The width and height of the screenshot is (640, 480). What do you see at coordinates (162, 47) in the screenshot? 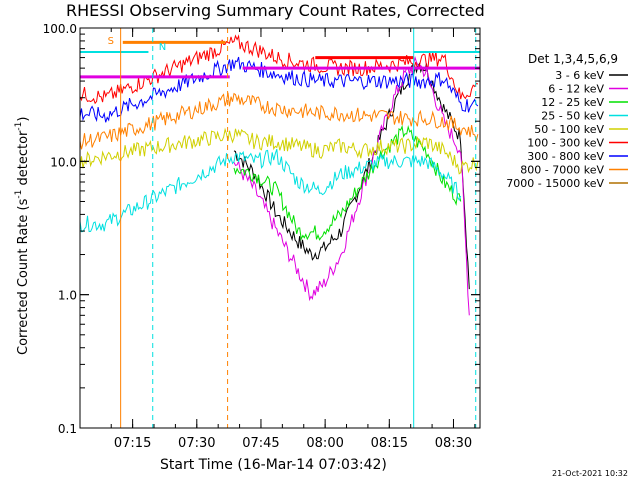
I see `night-label: N` at bounding box center [162, 47].